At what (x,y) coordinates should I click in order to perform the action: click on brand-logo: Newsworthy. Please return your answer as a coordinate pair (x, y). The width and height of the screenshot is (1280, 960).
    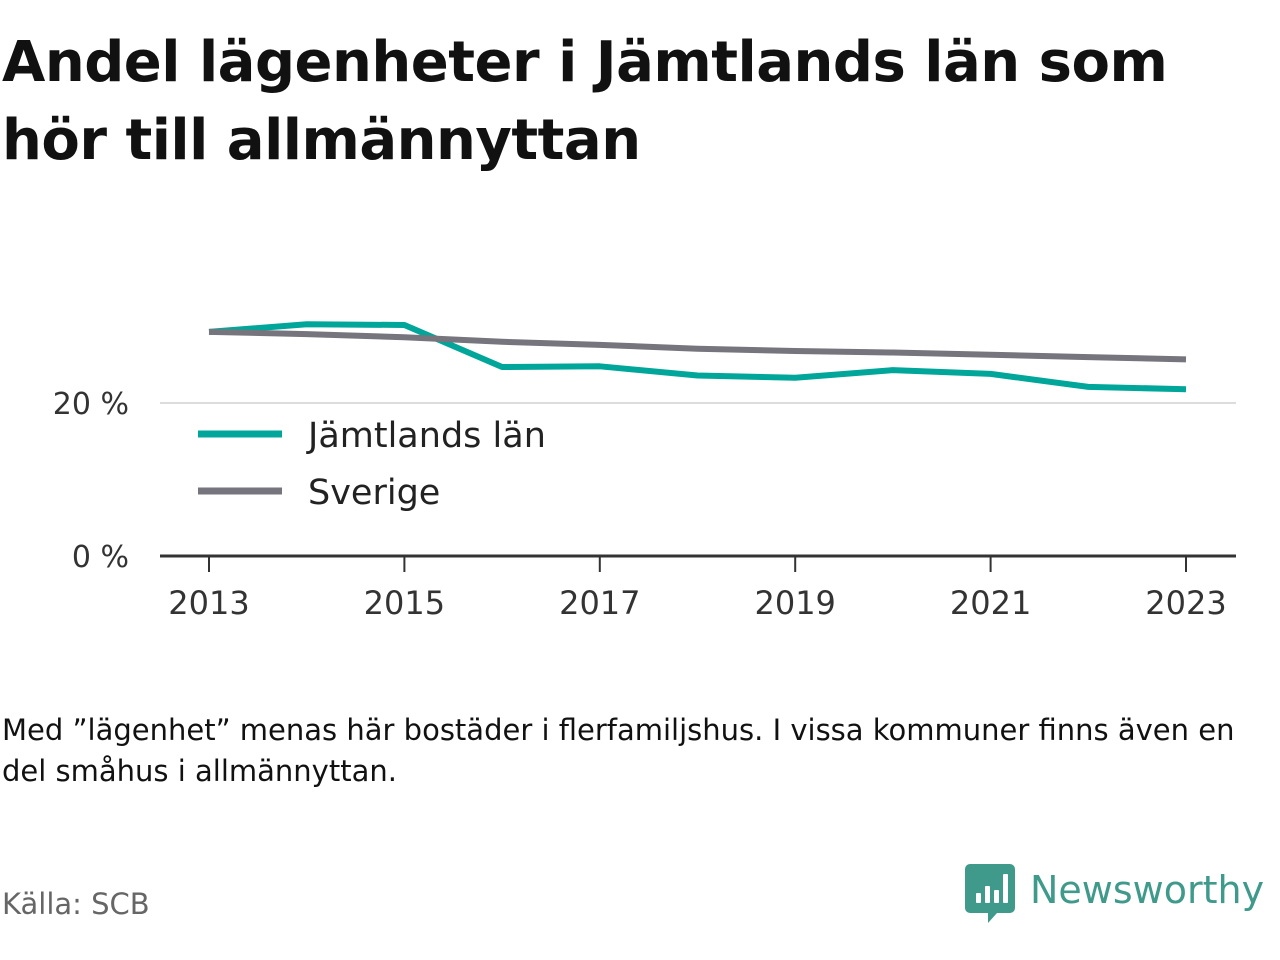
    Looking at the image, I should click on (1114, 894).